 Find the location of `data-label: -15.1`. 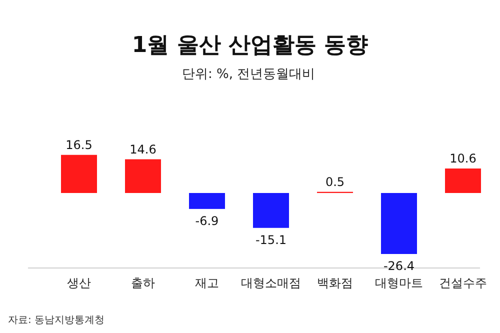

data-label: -15.1 is located at coordinates (271, 239).